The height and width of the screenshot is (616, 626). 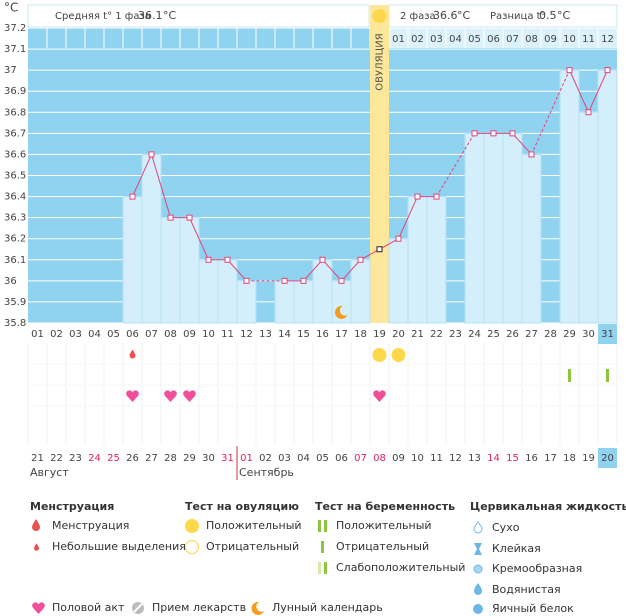 What do you see at coordinates (398, 458) in the screenshot?
I see `date-label: 09` at bounding box center [398, 458].